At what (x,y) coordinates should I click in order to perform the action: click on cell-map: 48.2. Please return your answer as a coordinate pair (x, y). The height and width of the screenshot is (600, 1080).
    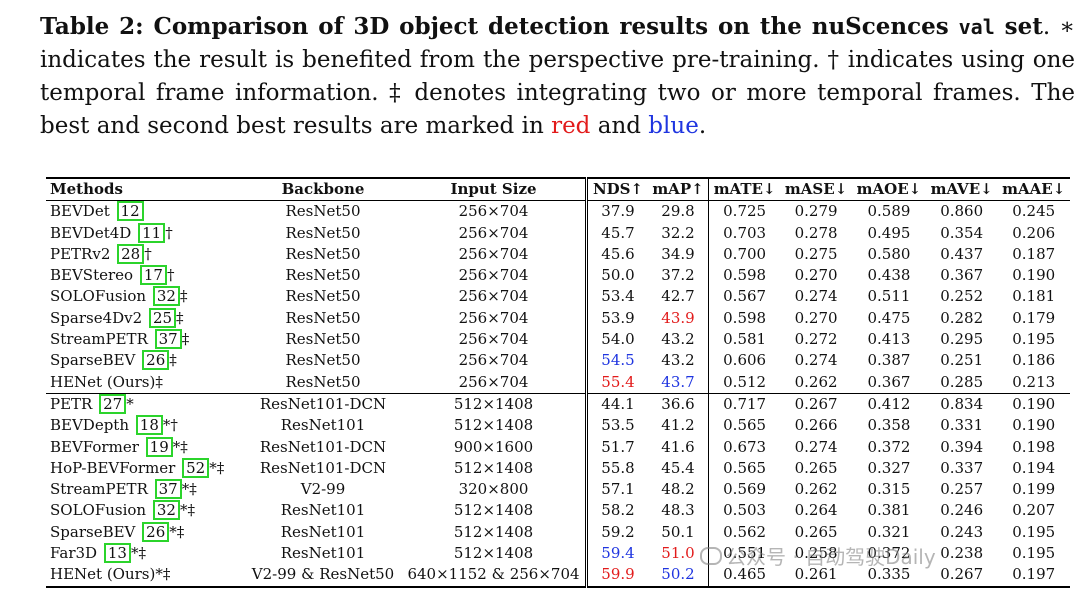
    Looking at the image, I should click on (678, 490).